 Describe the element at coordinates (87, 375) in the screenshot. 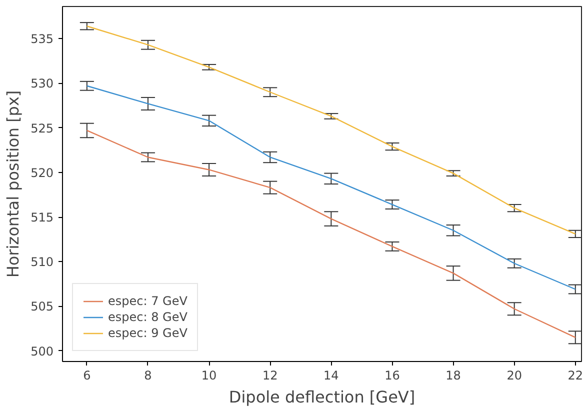

I see `x-tick-label: 6` at that location.